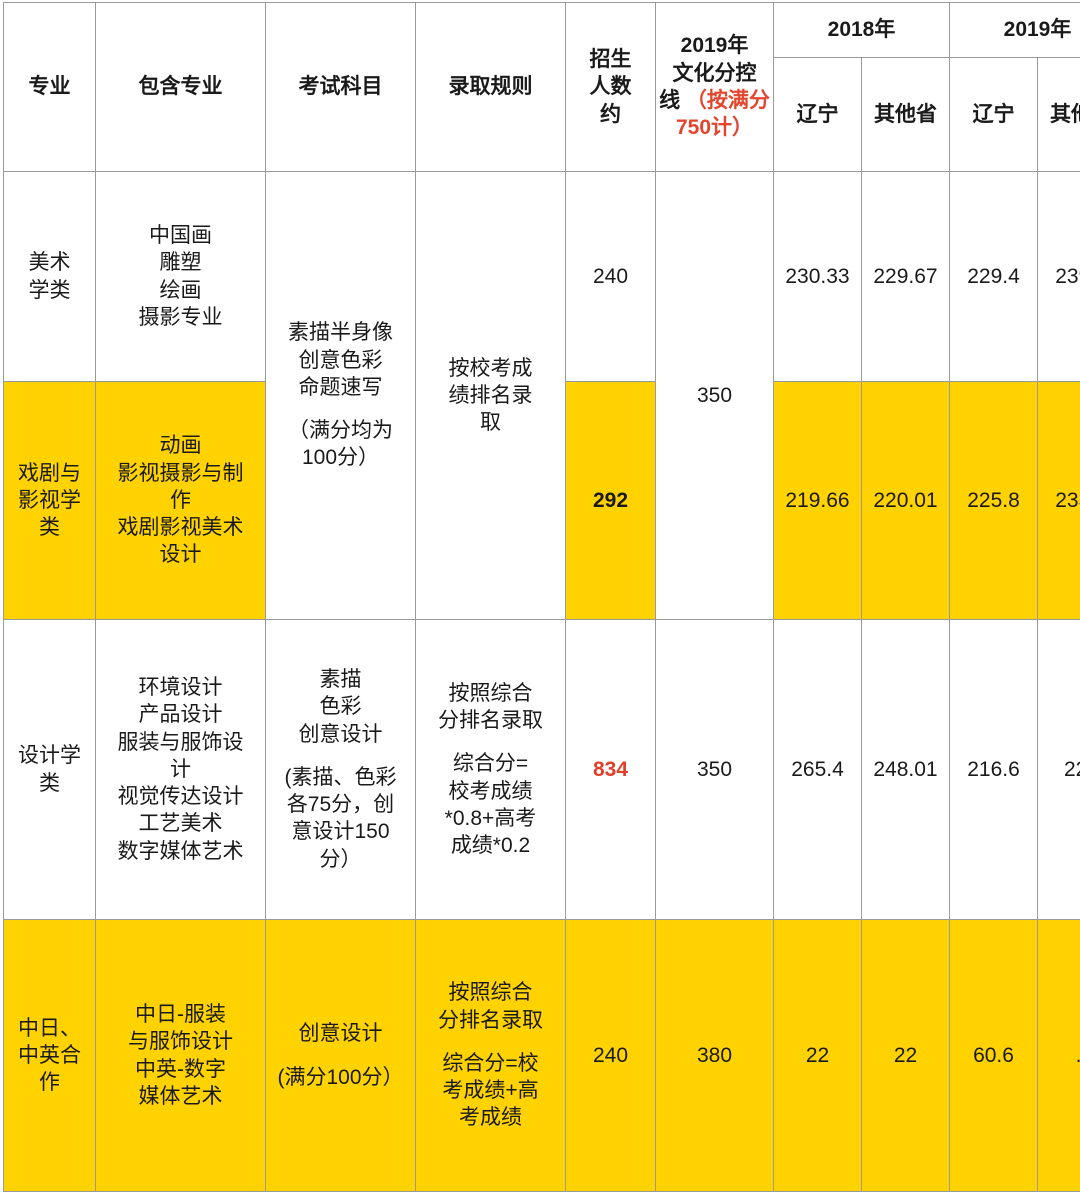  What do you see at coordinates (993, 1055) in the screenshot?
I see `cell-2019-liaoning: 60.6` at bounding box center [993, 1055].